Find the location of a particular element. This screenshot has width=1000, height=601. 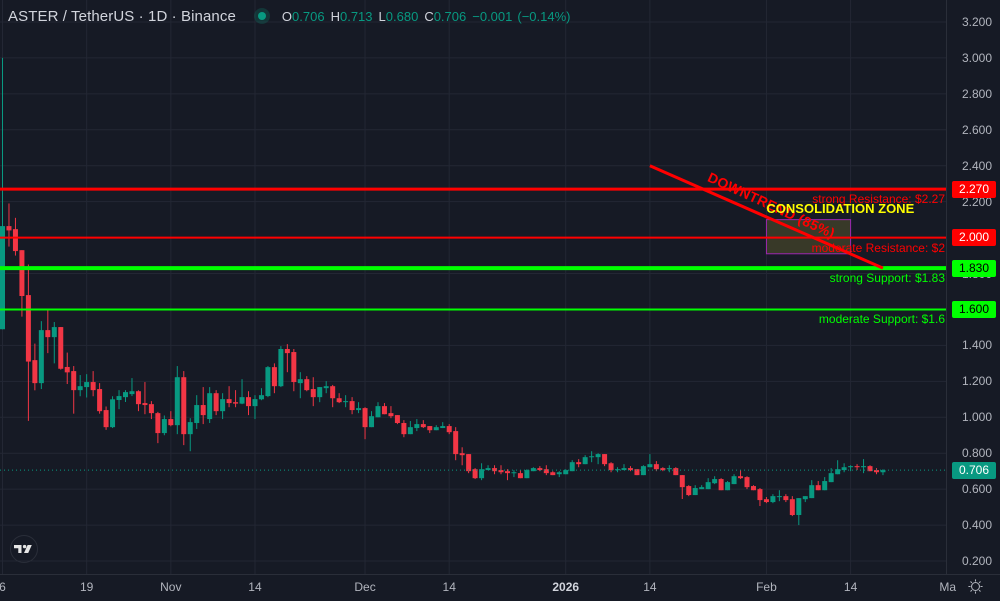

time-axis-label: 19 is located at coordinates (86, 587).